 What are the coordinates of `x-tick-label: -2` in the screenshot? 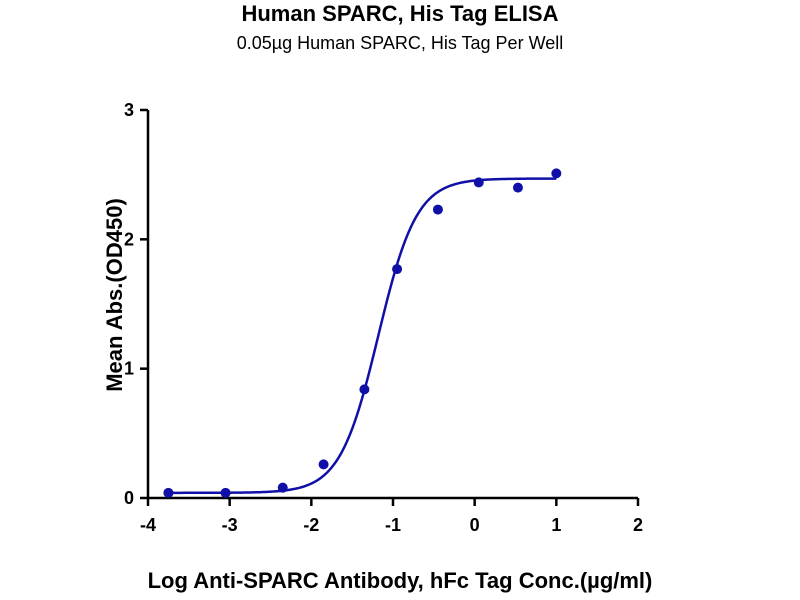 It's located at (311, 525).